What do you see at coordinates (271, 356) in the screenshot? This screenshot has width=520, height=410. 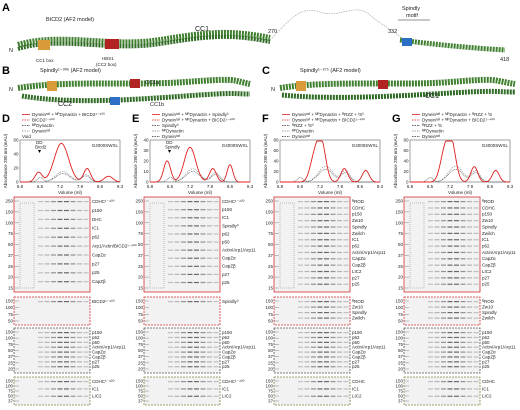 I see `mw-marker: 37` at bounding box center [271, 356].